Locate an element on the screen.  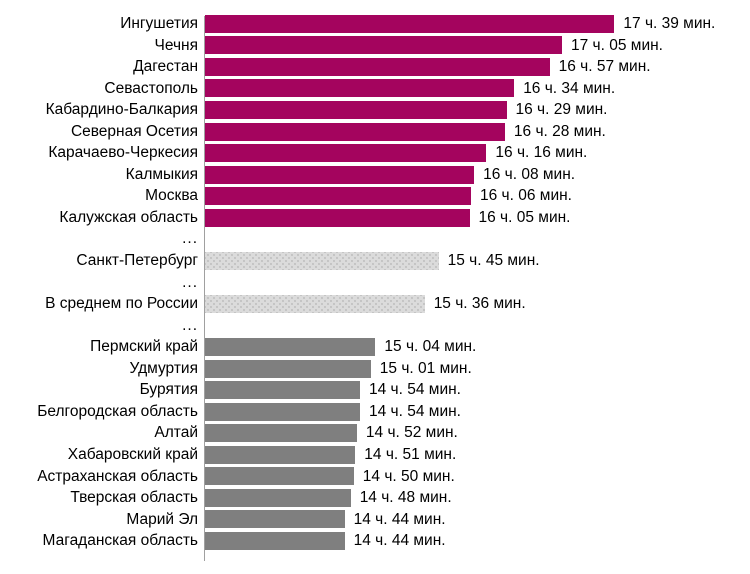
chart-row: Москва 16 ч. 06 мин. is located at coordinates (375, 196).